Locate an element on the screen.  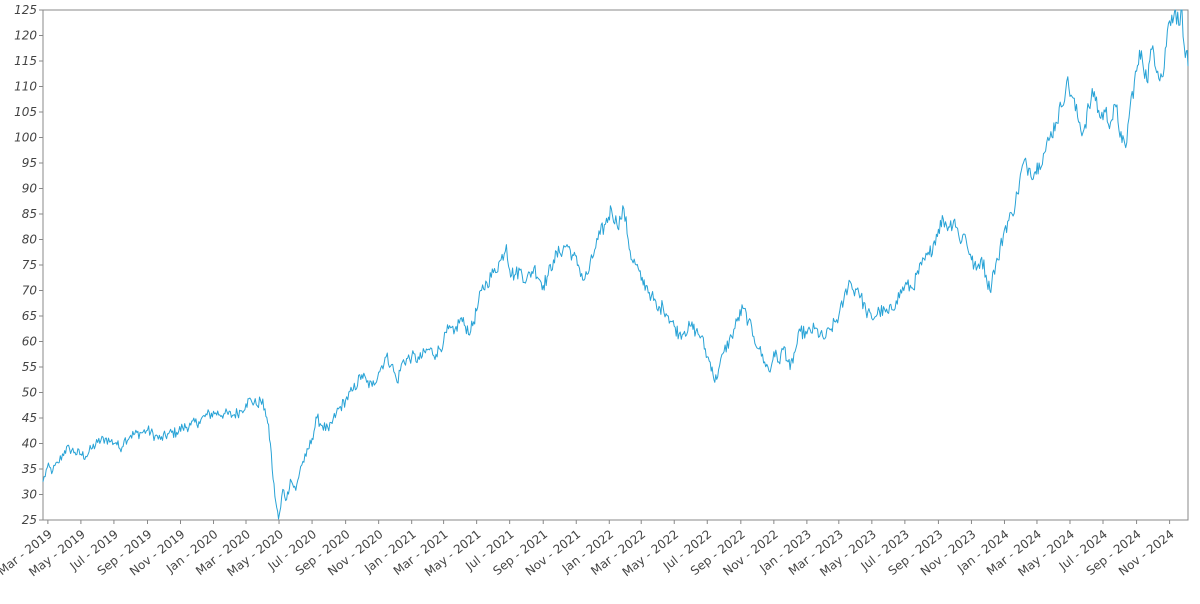
y-tick-label: 85 is located at coordinates (29, 214).